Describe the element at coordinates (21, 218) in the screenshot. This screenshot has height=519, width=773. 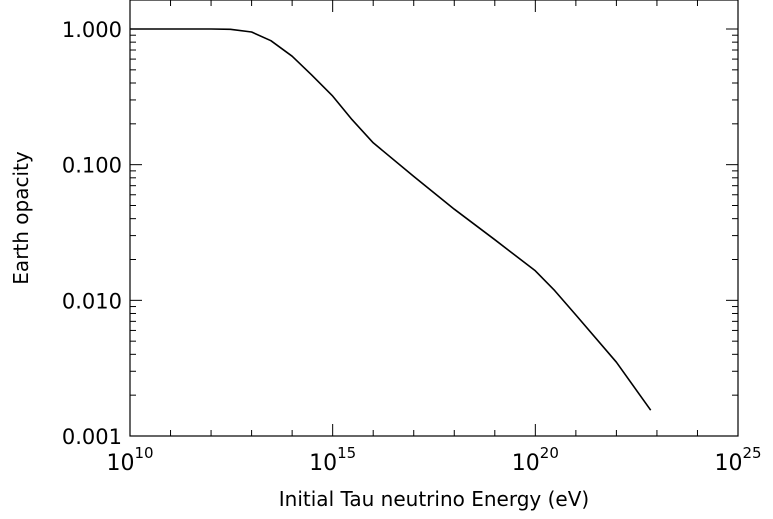
I see `y-axis-label: Earth opacity` at that location.